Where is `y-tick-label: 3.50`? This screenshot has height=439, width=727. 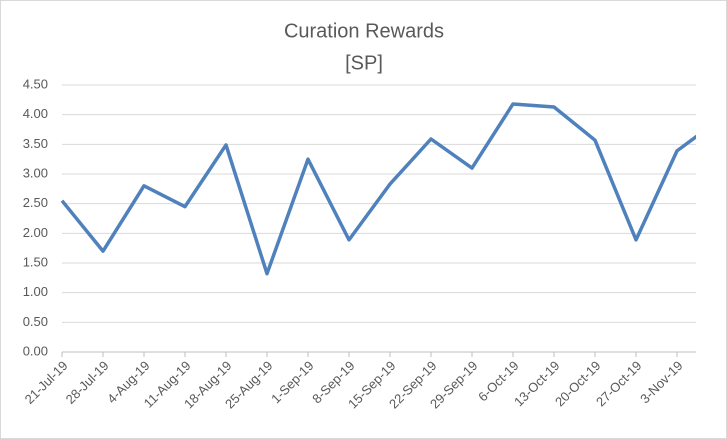 y-tick-label: 3.50 is located at coordinates (35, 143).